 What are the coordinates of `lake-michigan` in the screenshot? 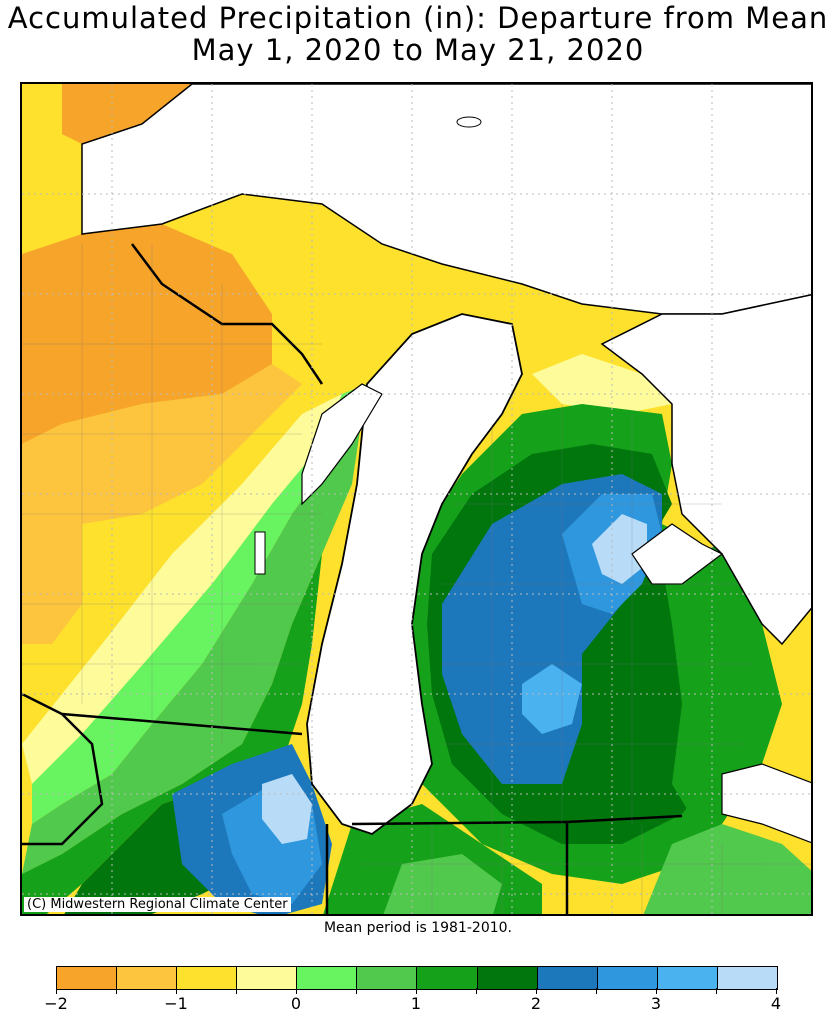 It's located at (414, 574).